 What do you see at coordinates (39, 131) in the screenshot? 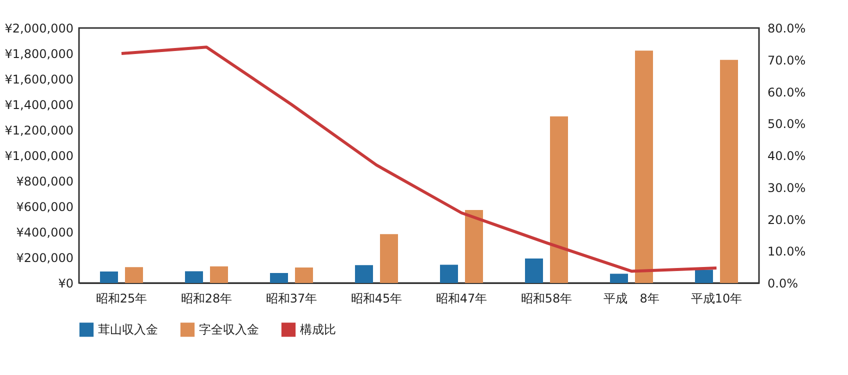
I see `y-tick-label: ¥1,200,000` at bounding box center [39, 131].